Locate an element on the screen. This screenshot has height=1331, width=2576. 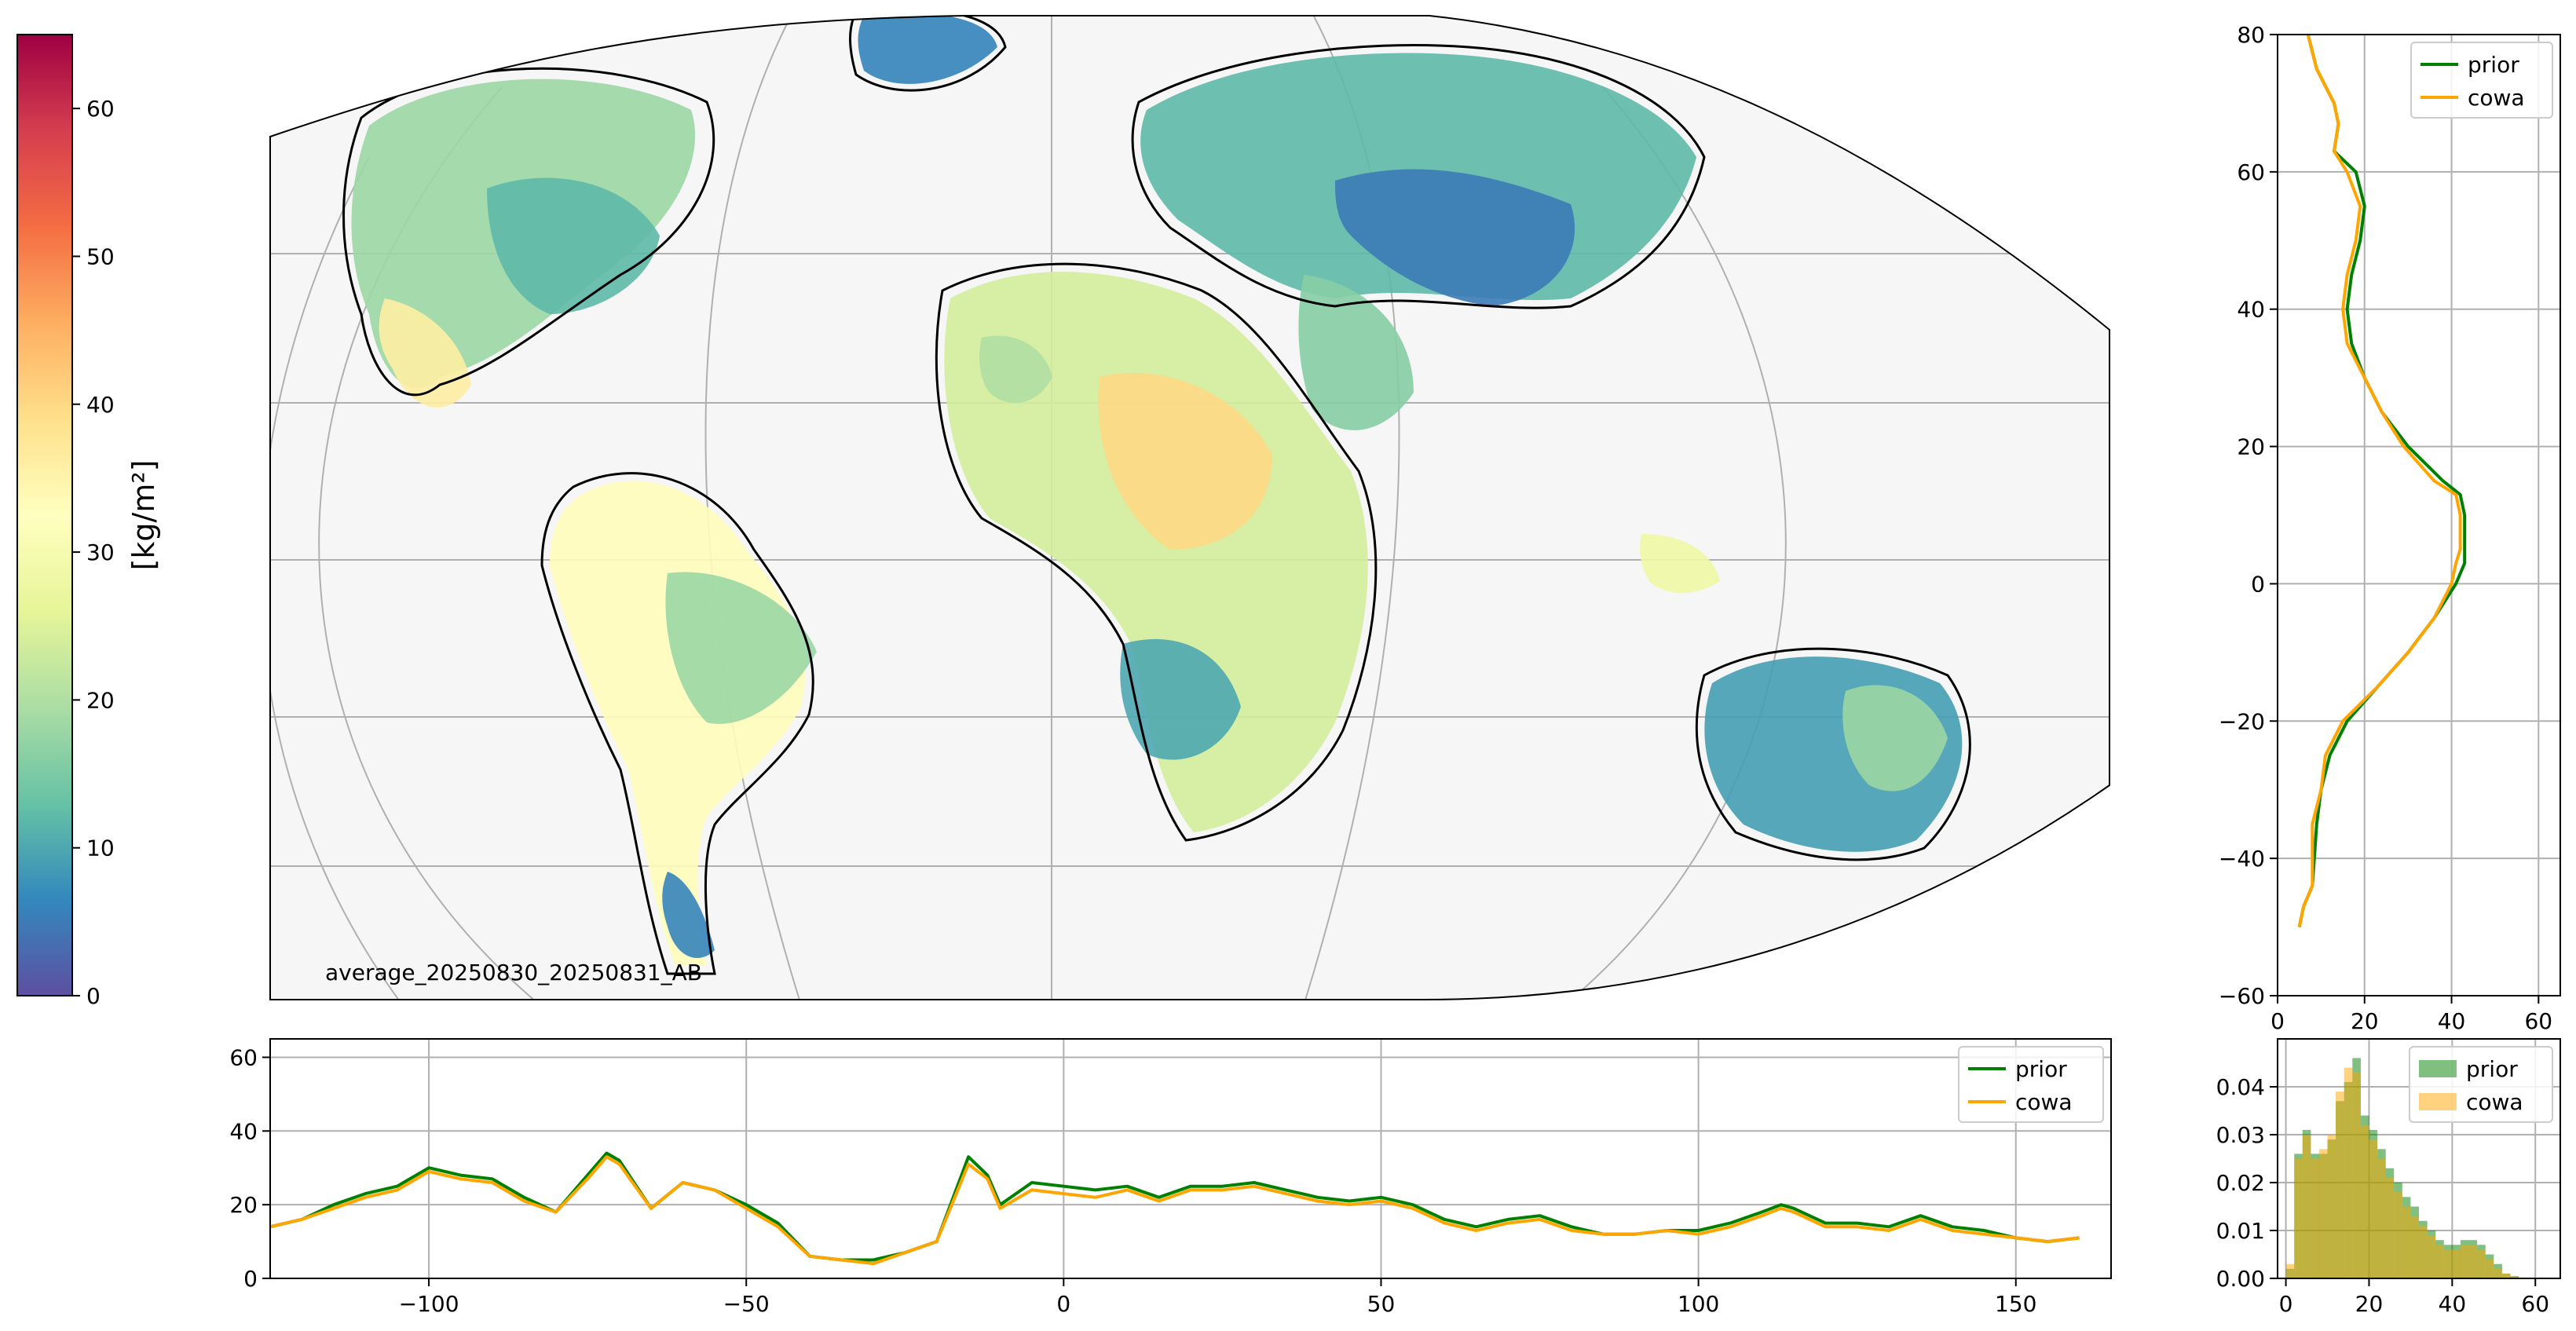
y-tick-label: −20 is located at coordinates (2242, 721).